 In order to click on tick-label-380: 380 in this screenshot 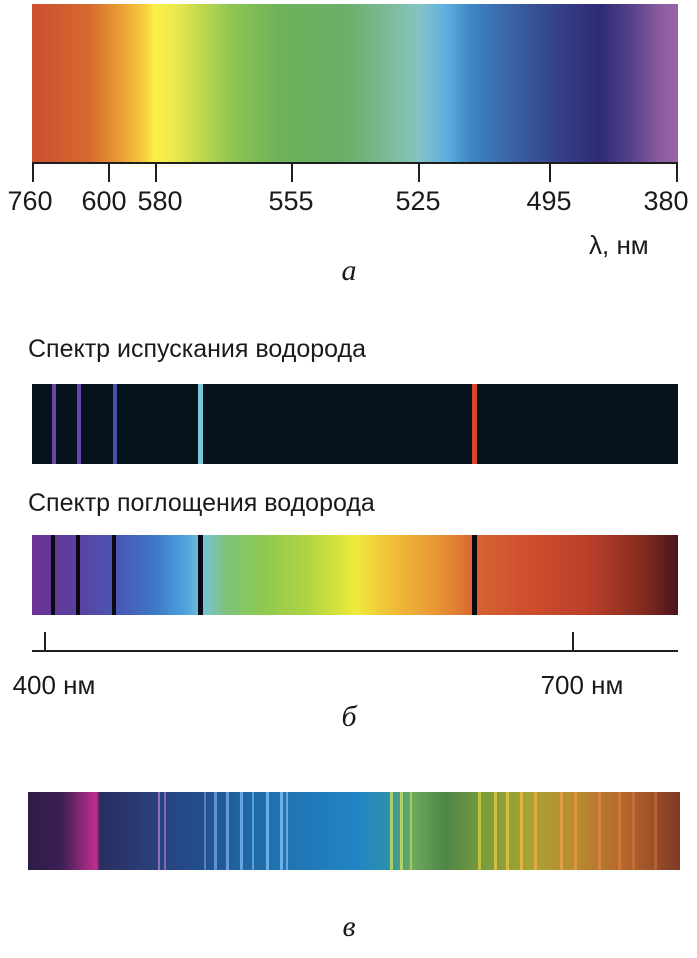, I will do `click(666, 201)`.